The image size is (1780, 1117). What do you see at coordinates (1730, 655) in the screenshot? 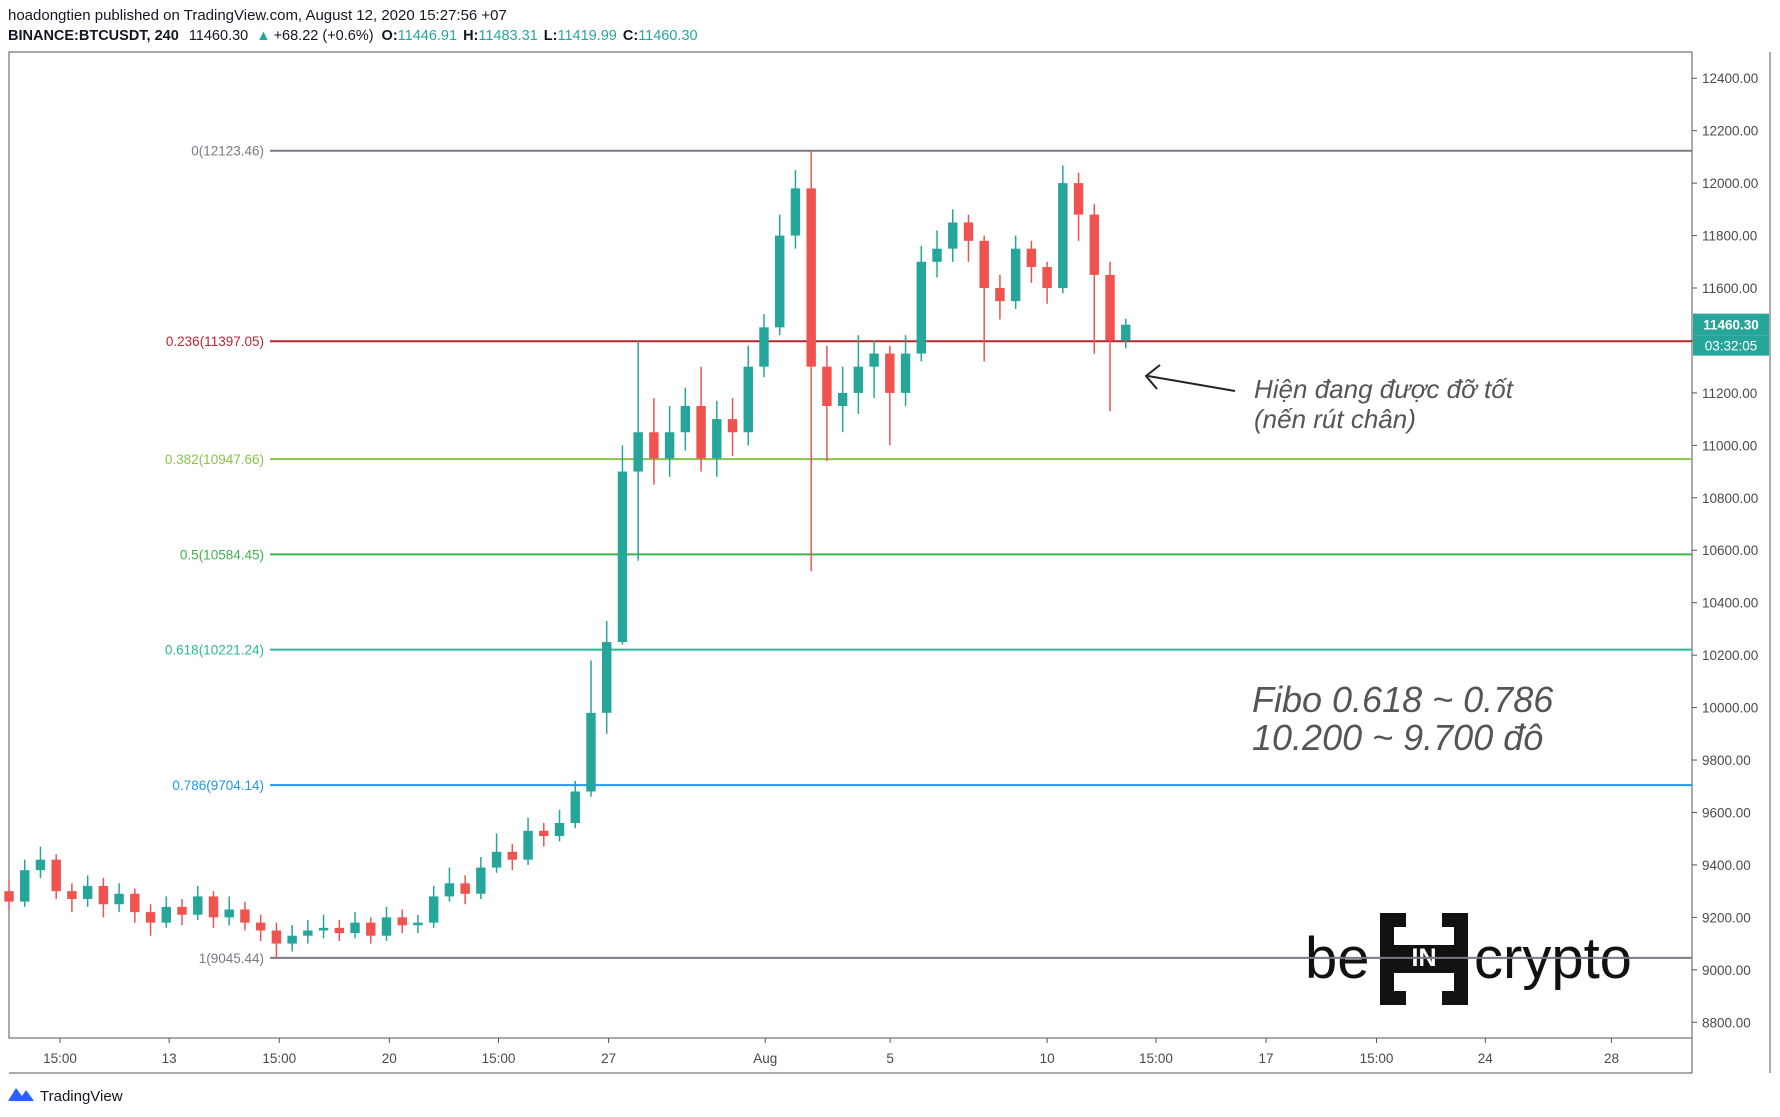
I see `y-tick-label: 10200.00` at bounding box center [1730, 655].